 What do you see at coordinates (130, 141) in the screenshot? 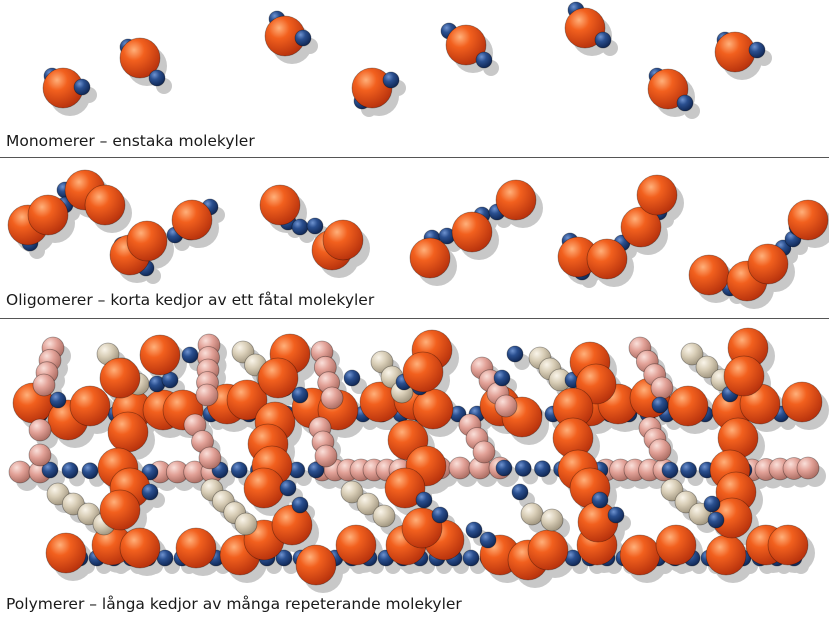
I see `monomers-caption: Monomerer – enstaka molekyler` at bounding box center [130, 141].